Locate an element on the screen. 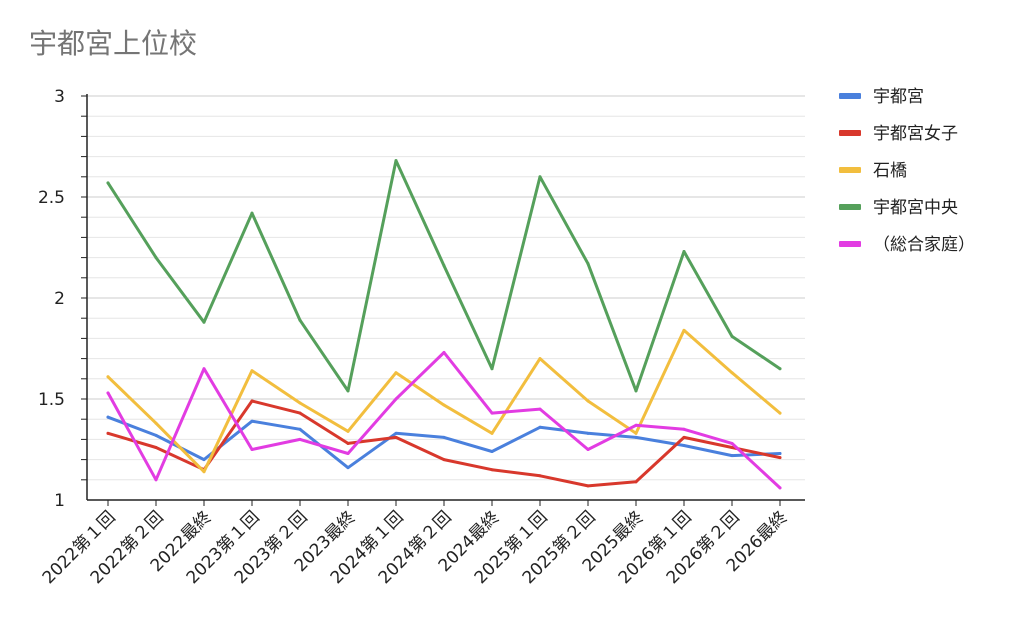 The height and width of the screenshot is (633, 1024). legend-label: 宇都宮 is located at coordinates (898, 97).